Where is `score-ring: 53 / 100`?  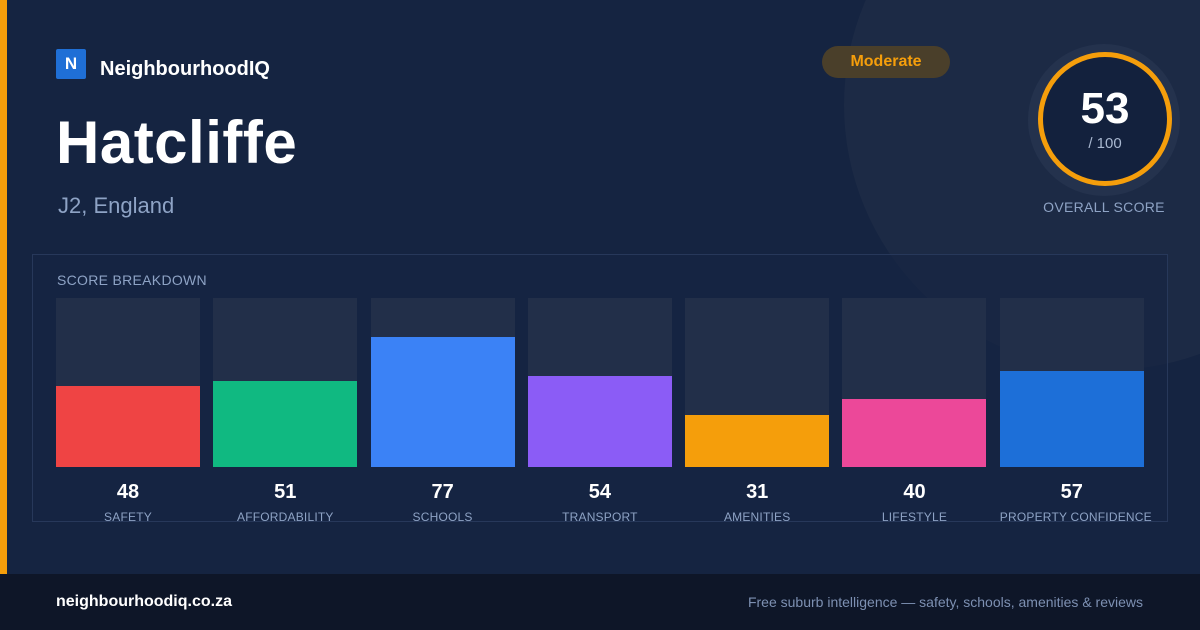 score-ring: 53 / 100 is located at coordinates (1105, 119).